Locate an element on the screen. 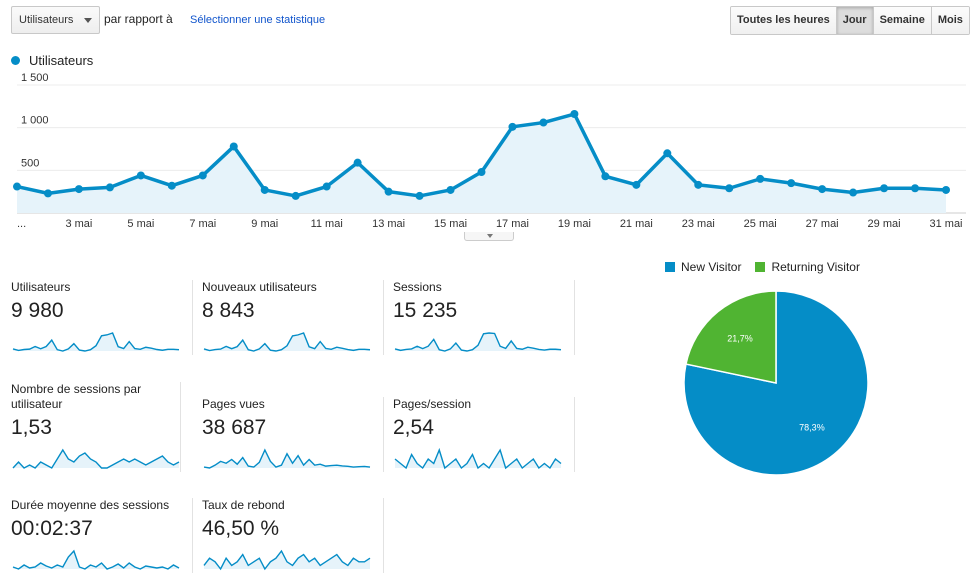  visitor-type-pie-chart: 78,3% 21,7% is located at coordinates (776, 383).